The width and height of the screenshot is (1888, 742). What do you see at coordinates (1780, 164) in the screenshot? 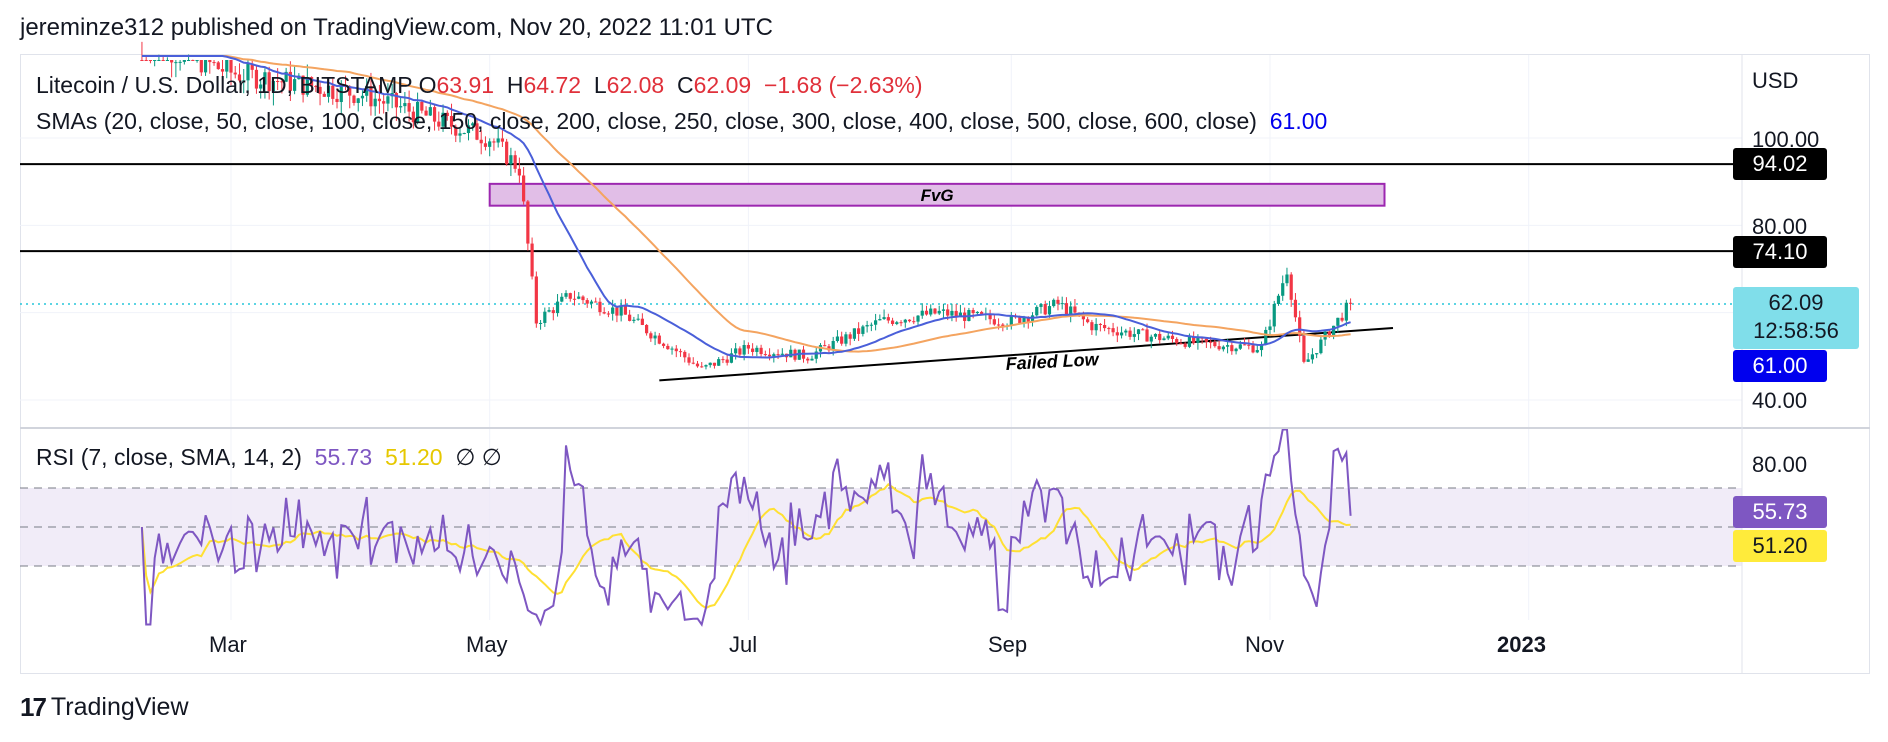
I see `level-upper-tag: 94.02` at bounding box center [1780, 164].